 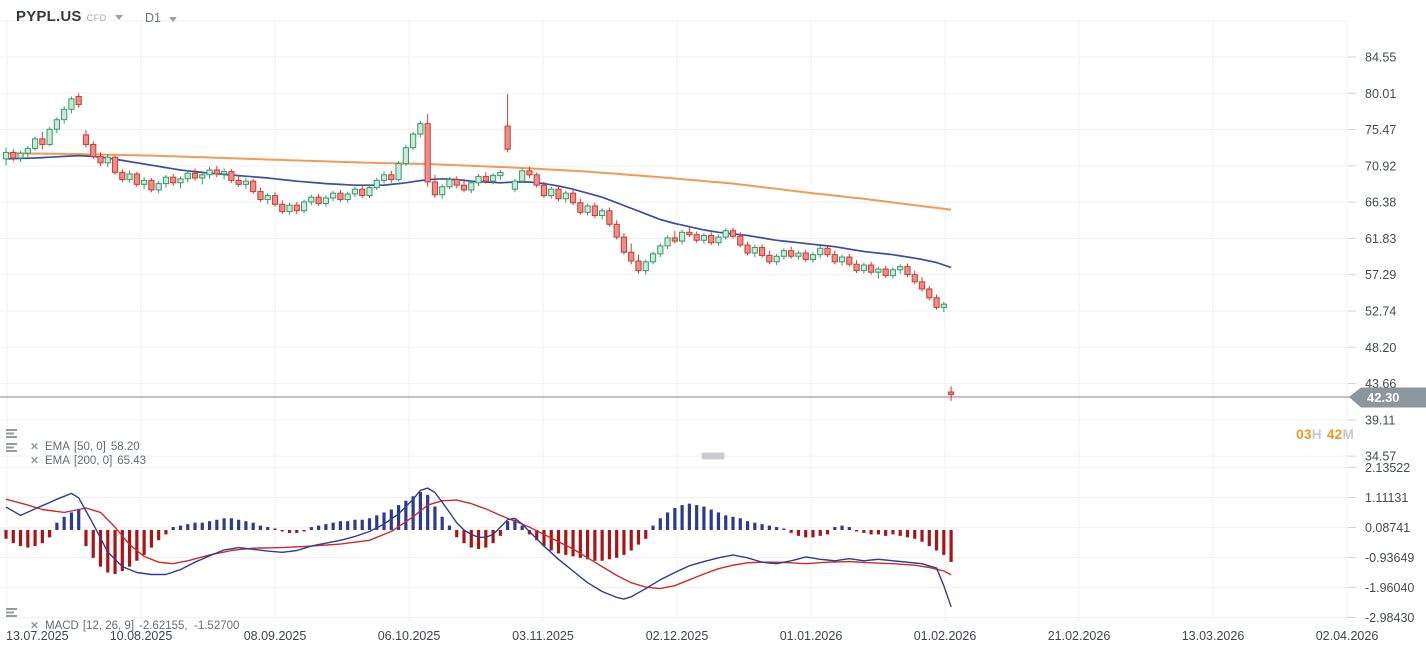 What do you see at coordinates (118, 17) in the screenshot?
I see `chevron-down-icon` at bounding box center [118, 17].